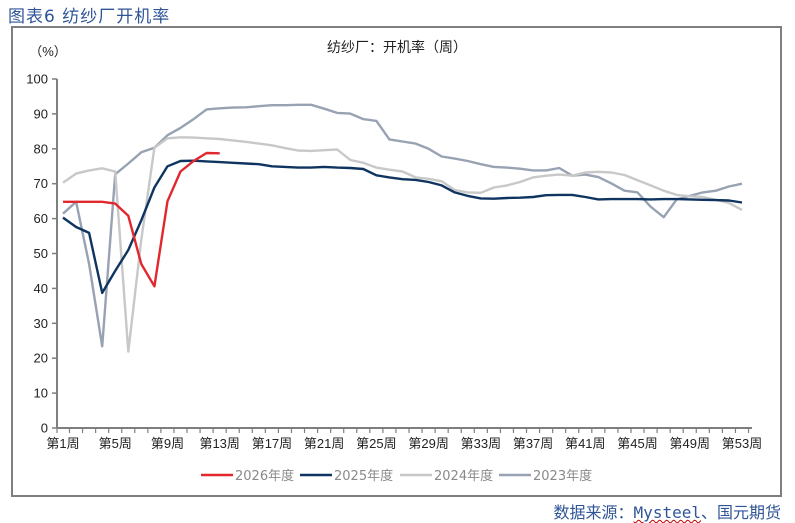 The width and height of the screenshot is (795, 523). I want to click on x-tick-label: 第45周, so click(637, 443).